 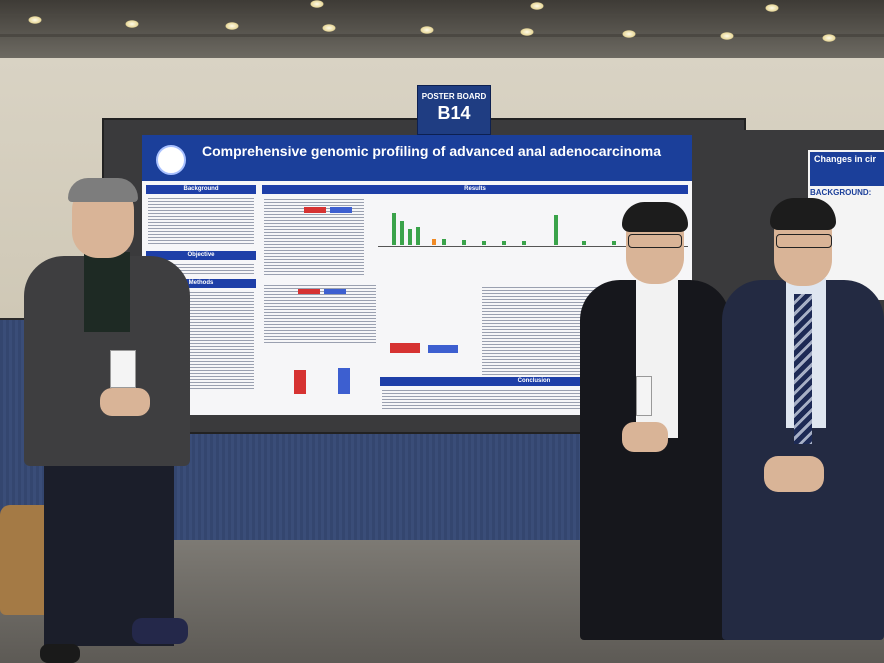 What do you see at coordinates (847, 169) in the screenshot?
I see `adjacent-poster-title: Changes in cir` at bounding box center [847, 169].